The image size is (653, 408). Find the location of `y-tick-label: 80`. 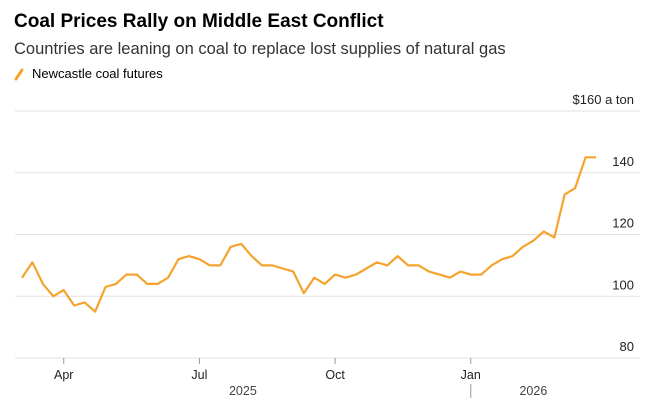

y-tick-label: 80 is located at coordinates (627, 346).